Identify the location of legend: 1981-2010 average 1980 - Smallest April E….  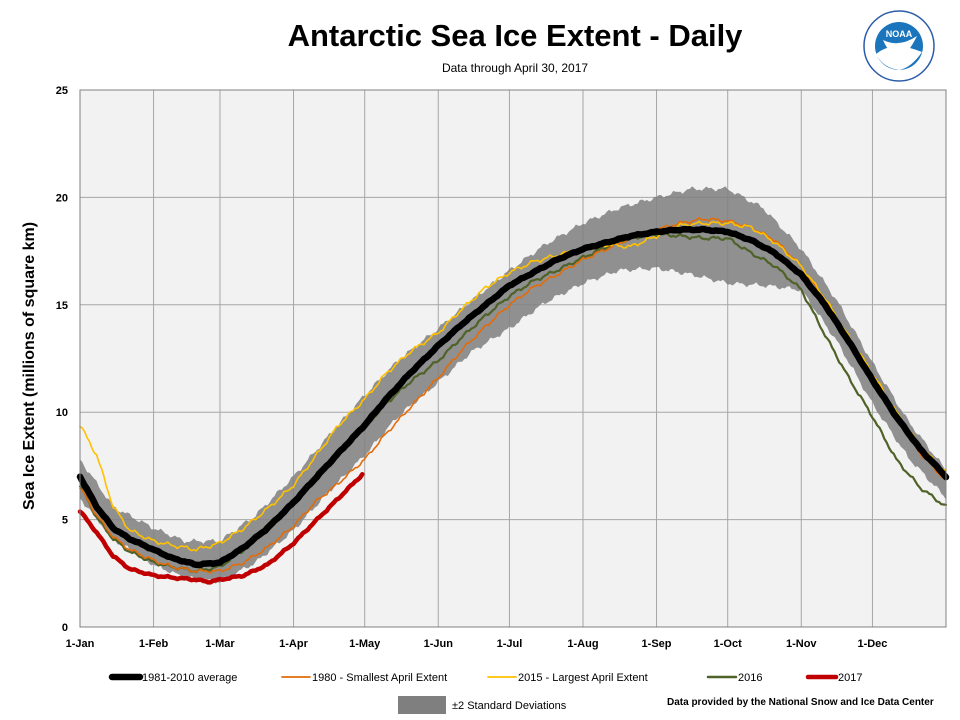
(485, 693).